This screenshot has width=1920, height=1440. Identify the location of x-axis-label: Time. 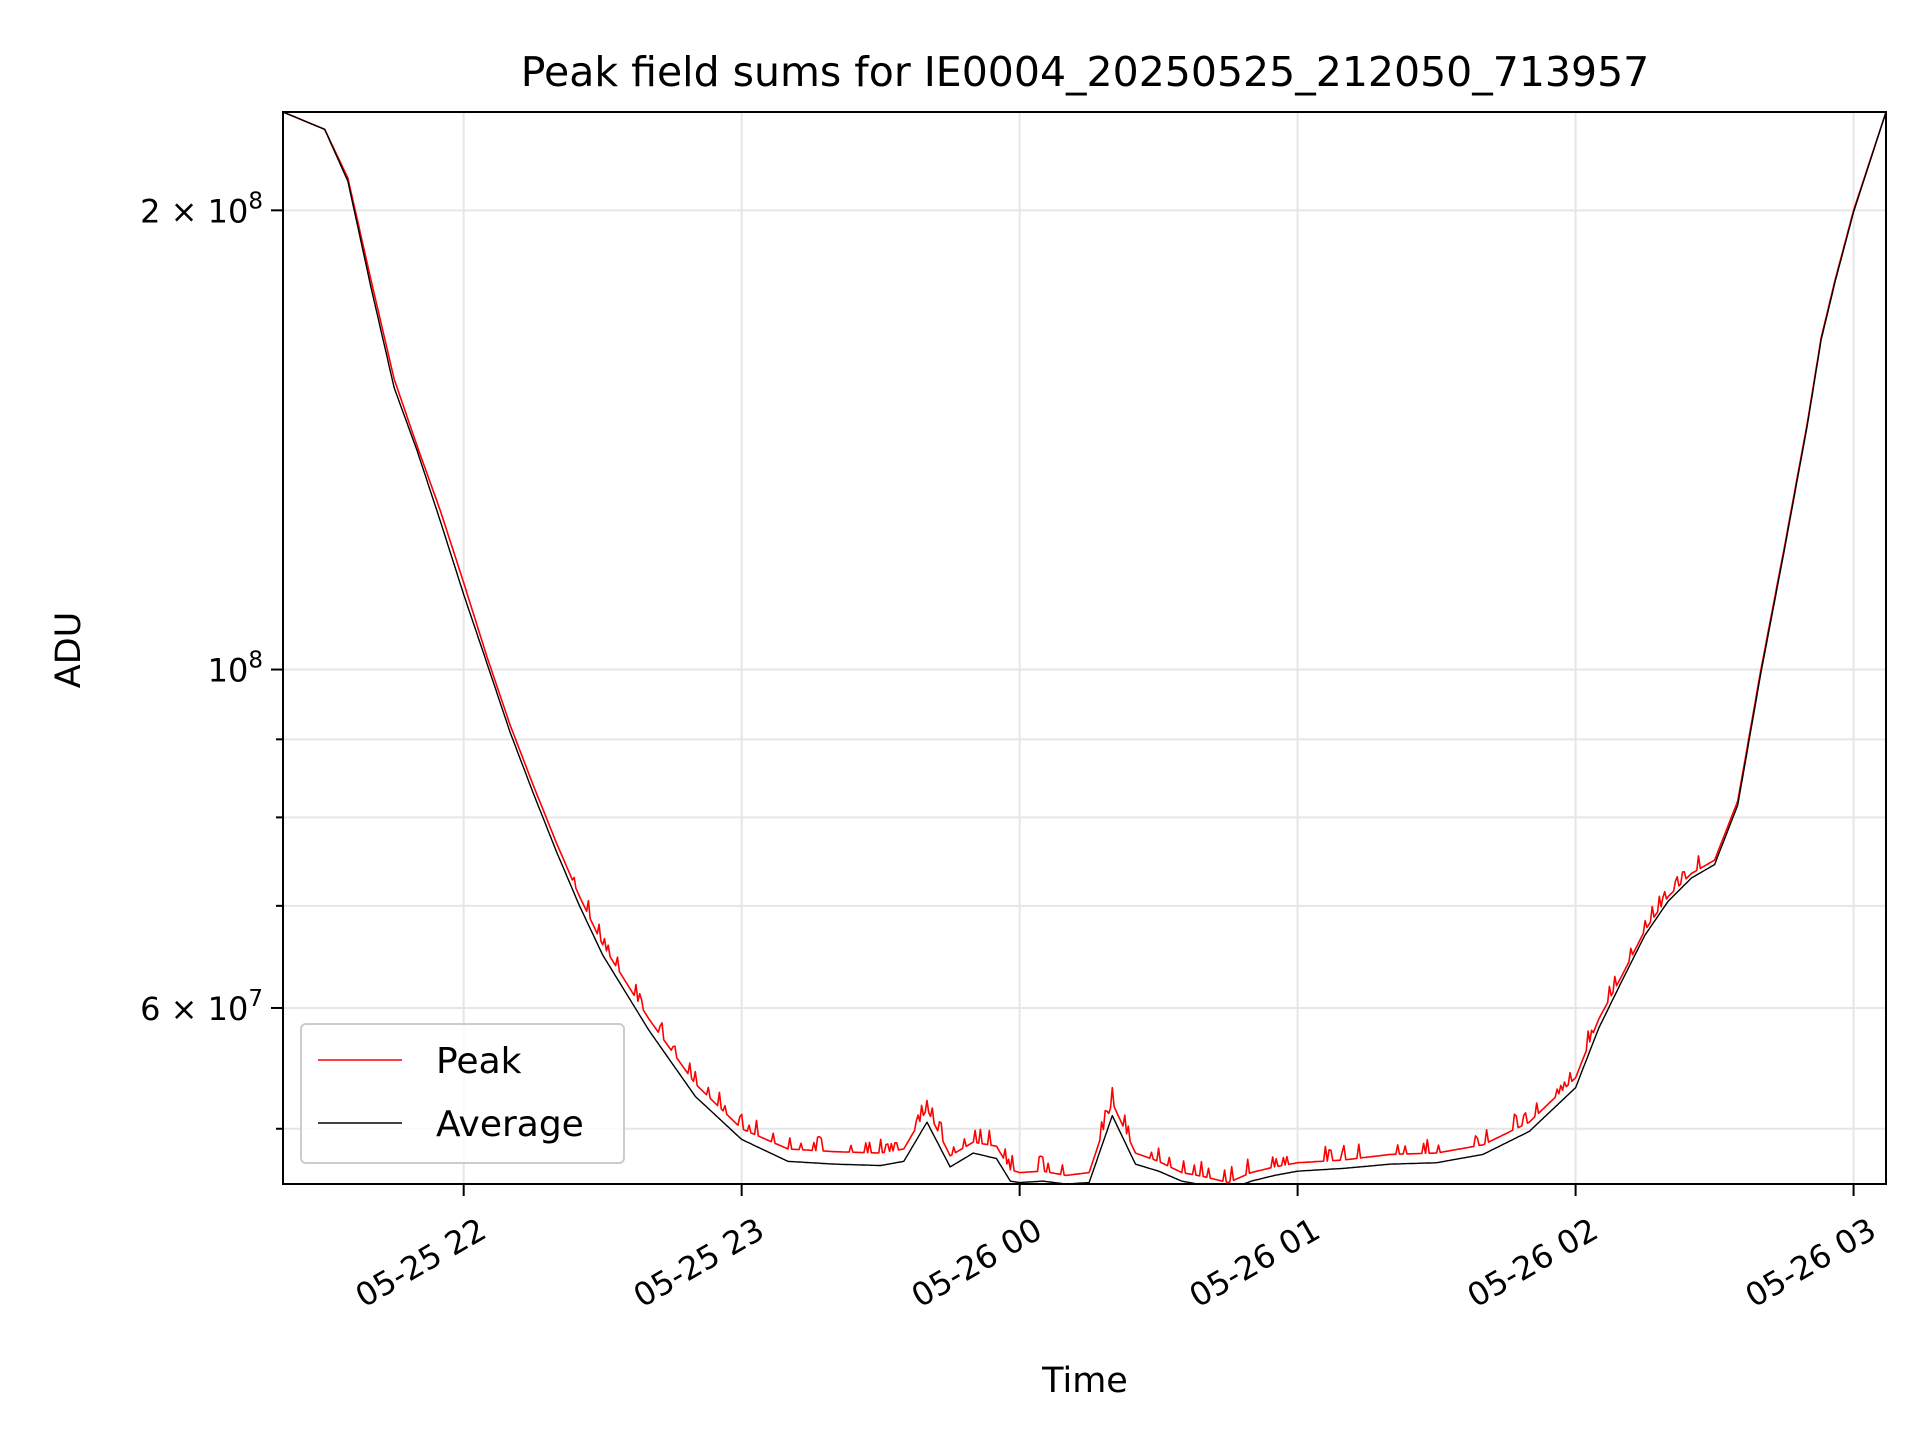
(1084, 1381).